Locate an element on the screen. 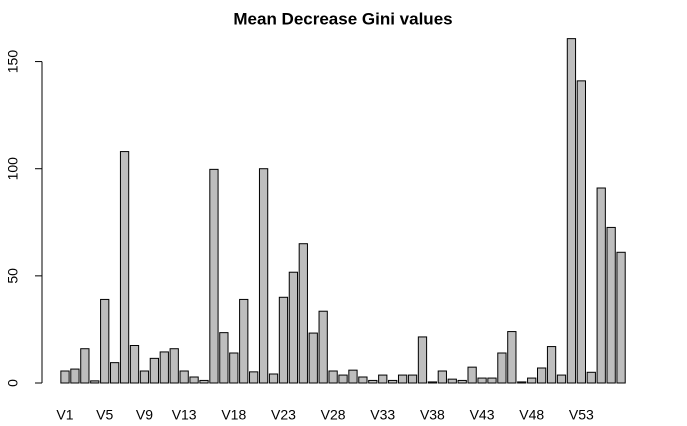 The width and height of the screenshot is (687, 426). x-tick-label: V9 is located at coordinates (144, 415).